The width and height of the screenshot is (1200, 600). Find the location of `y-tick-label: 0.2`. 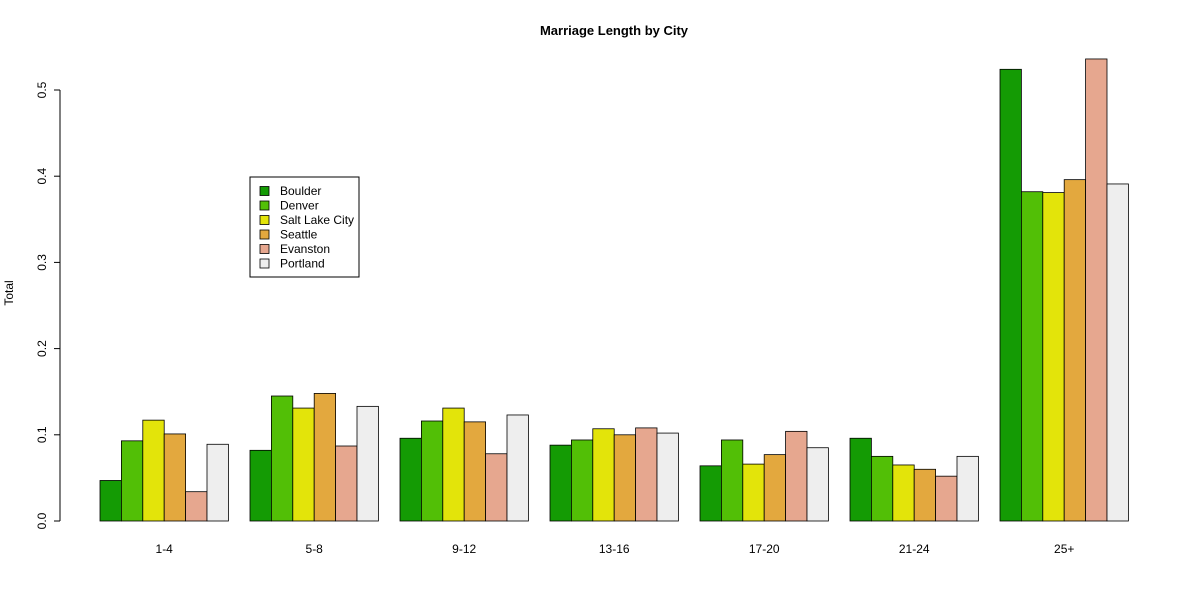

y-tick-label: 0.2 is located at coordinates (42, 348).